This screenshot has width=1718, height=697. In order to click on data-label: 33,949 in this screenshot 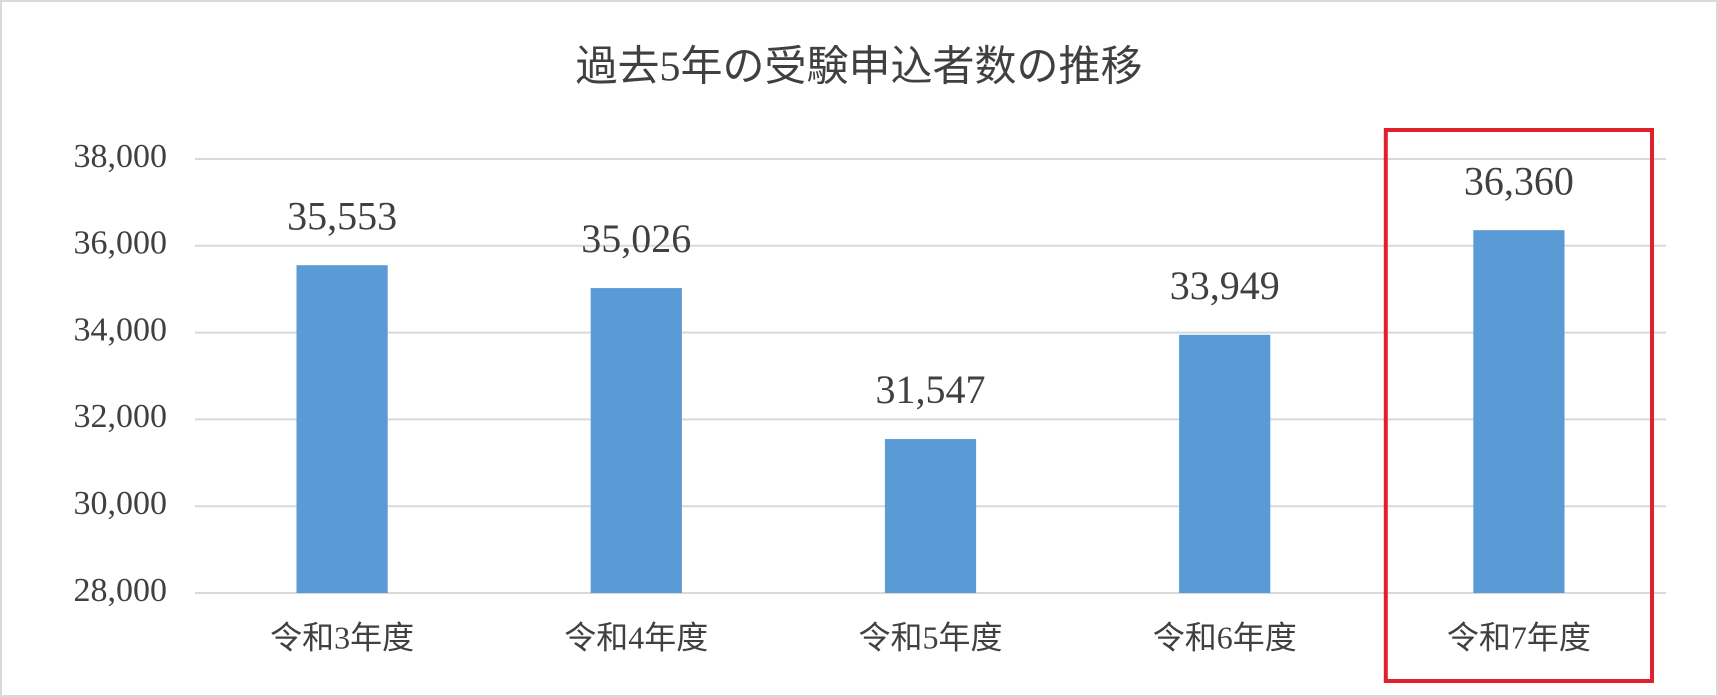, I will do `click(1225, 285)`.